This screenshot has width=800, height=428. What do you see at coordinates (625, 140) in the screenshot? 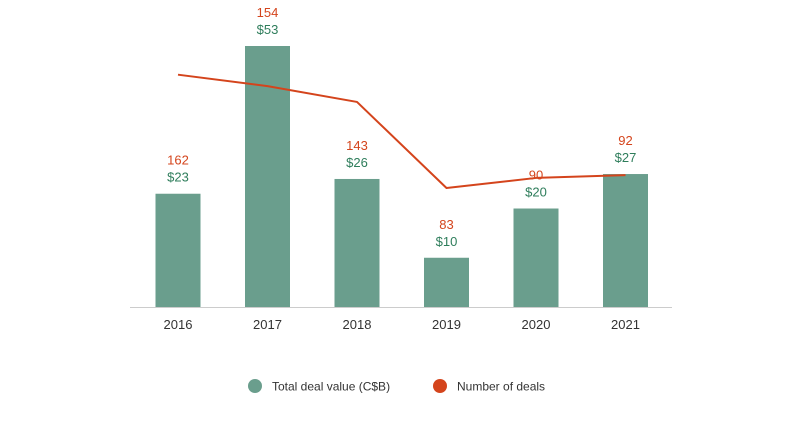
I see `deal-count-label-2021: 92` at bounding box center [625, 140].